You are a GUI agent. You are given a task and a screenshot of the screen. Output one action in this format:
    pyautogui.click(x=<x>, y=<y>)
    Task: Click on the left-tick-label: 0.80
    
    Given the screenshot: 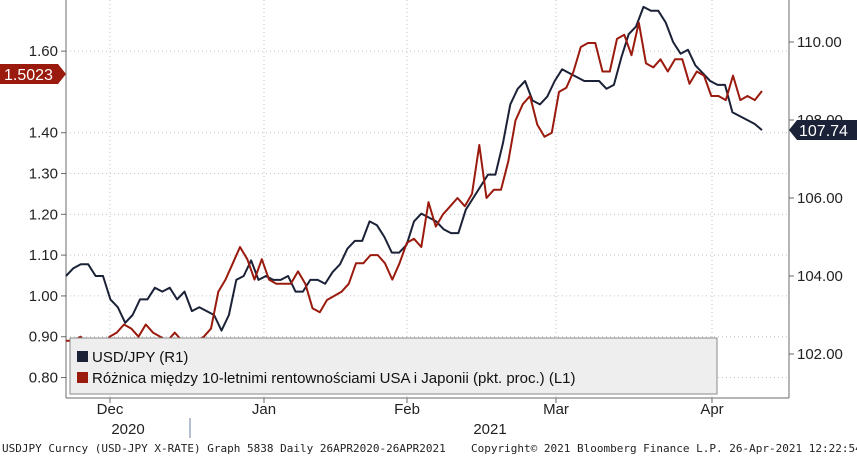 What is the action you would take?
    pyautogui.click(x=43, y=378)
    